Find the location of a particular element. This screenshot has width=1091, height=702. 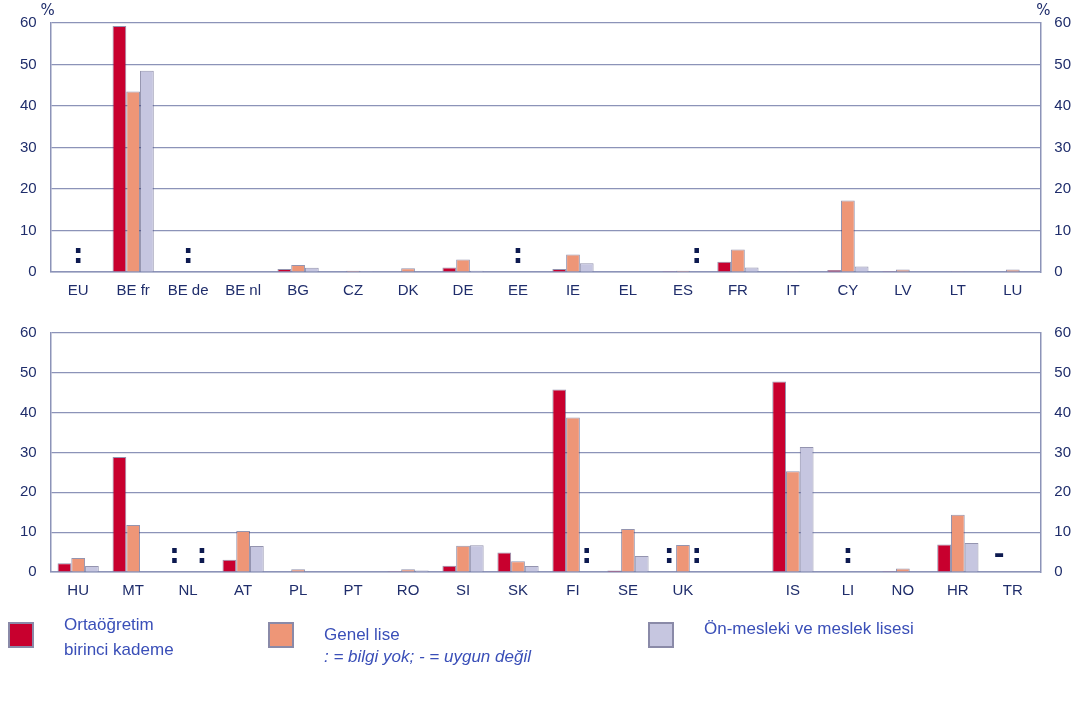

x-tick-label: SK is located at coordinates (518, 590).